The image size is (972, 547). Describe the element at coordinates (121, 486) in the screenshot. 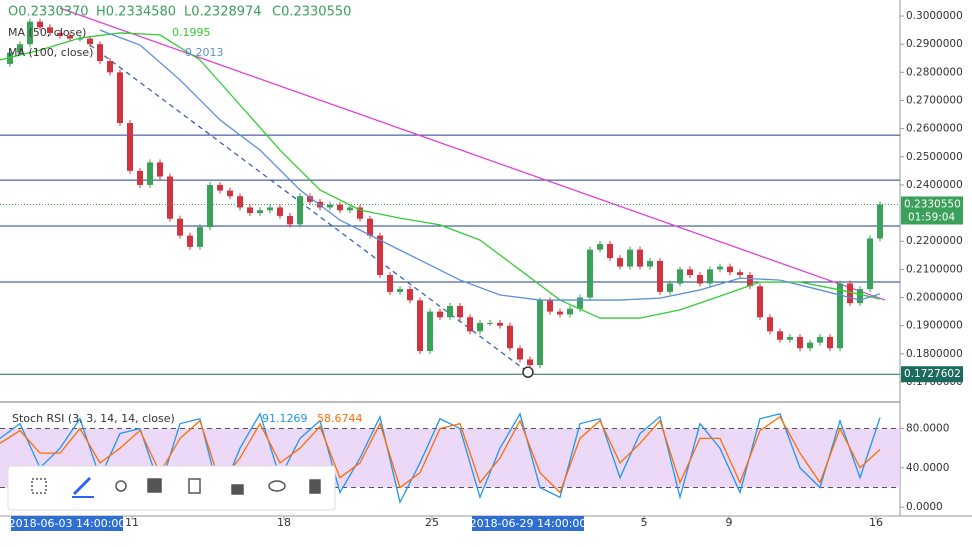

I see `icon-settings` at that location.